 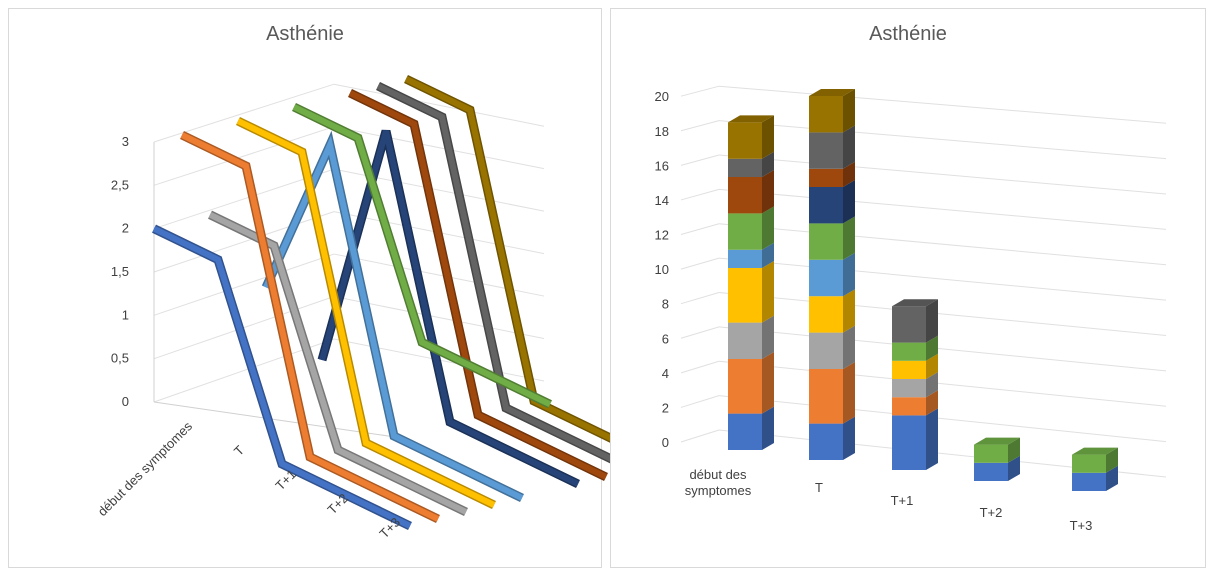 I want to click on y-tick-label: 6, so click(x=665, y=338).